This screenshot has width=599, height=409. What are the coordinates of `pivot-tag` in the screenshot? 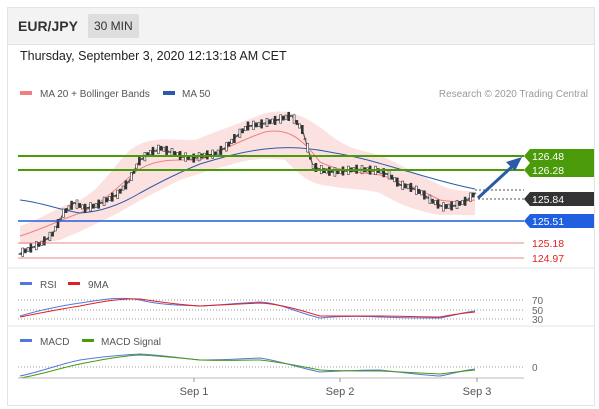 It's located at (559, 221).